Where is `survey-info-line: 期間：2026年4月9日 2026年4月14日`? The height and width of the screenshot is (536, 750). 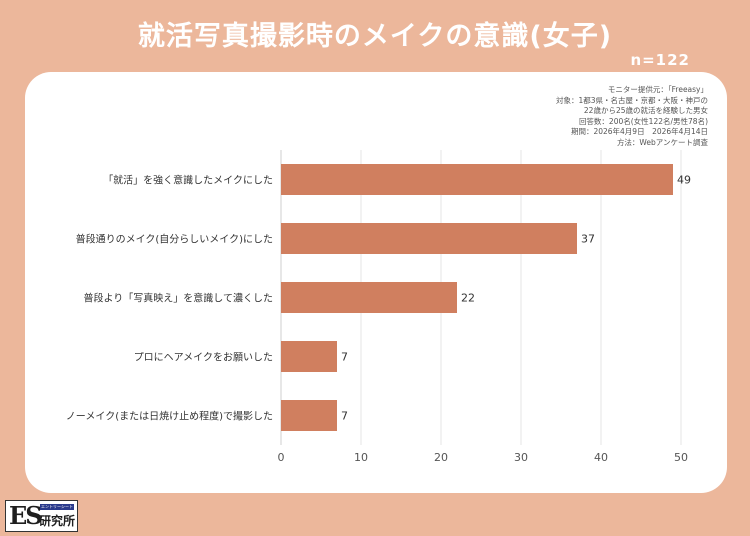 survey-info-line: 期間：2026年4月9日 2026年4月14日 is located at coordinates (639, 132).